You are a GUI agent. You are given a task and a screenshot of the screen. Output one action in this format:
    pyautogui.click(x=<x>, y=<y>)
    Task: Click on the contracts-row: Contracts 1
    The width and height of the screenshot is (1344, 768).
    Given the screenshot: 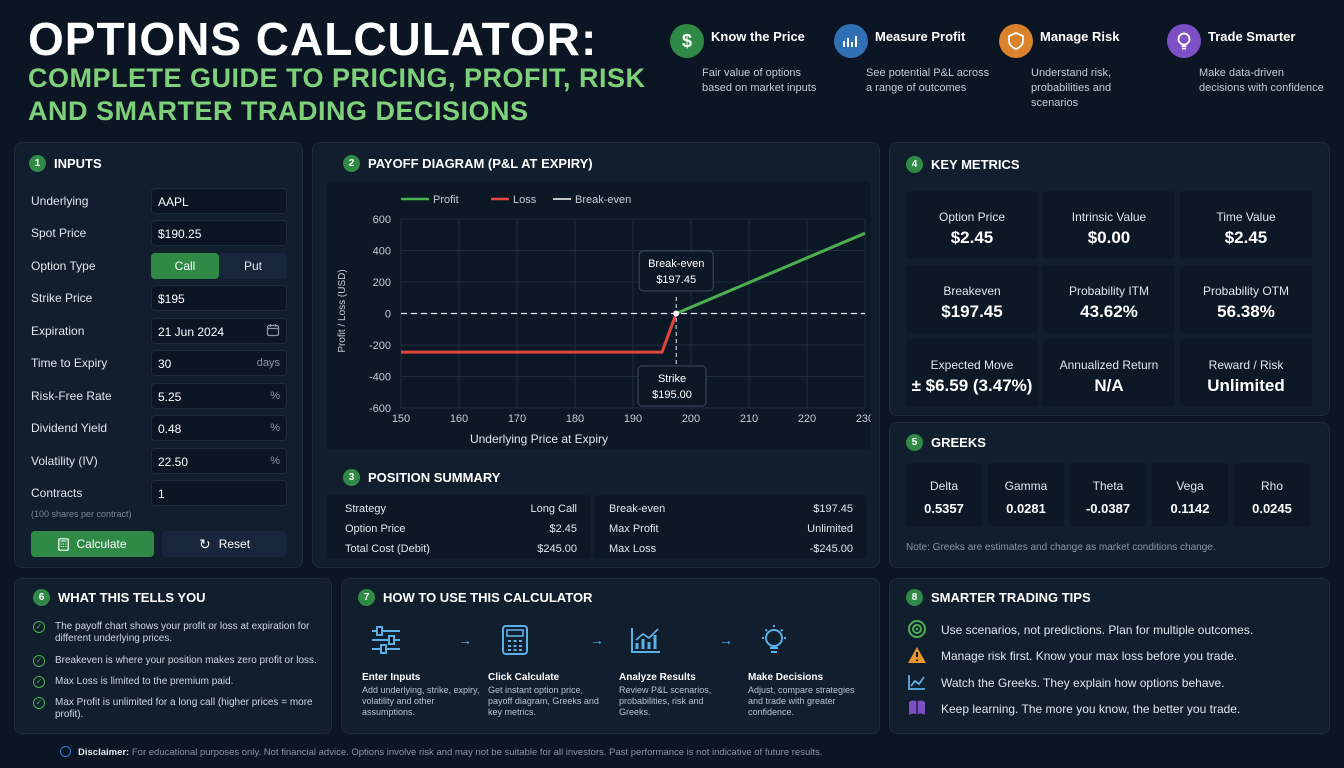 What is the action you would take?
    pyautogui.click(x=159, y=493)
    